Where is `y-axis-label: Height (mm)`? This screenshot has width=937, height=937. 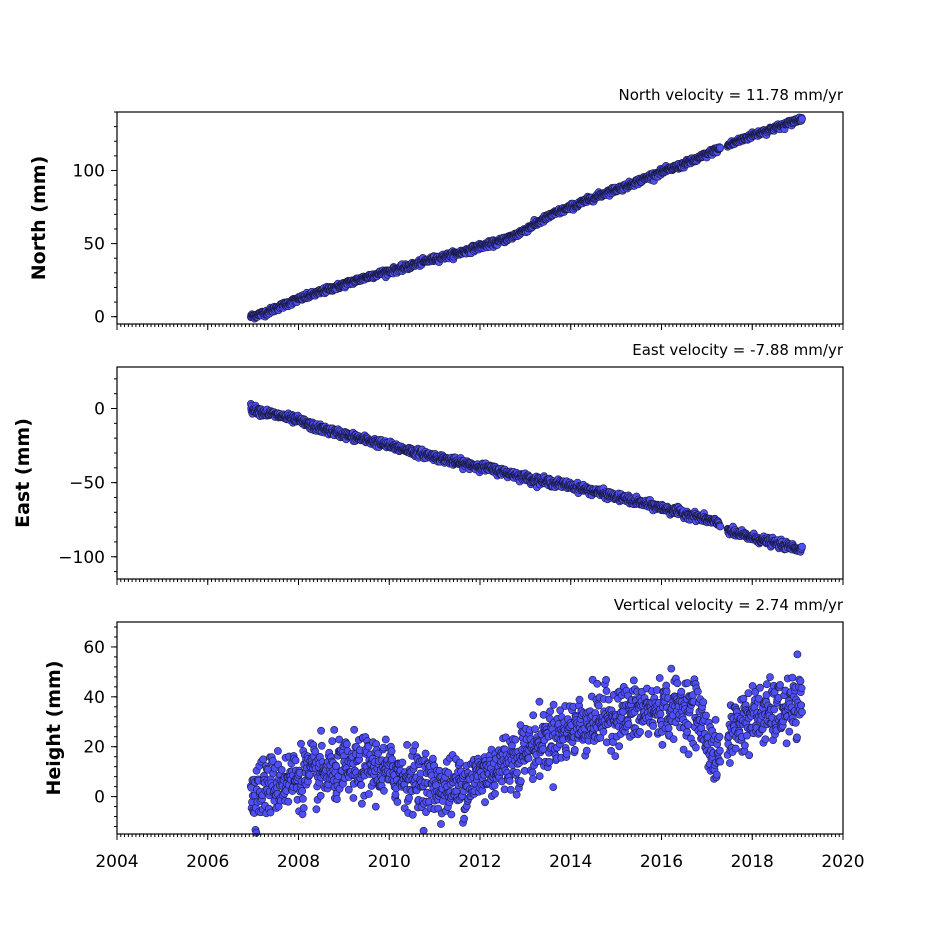
y-axis-label: Height (mm) is located at coordinates (54, 727).